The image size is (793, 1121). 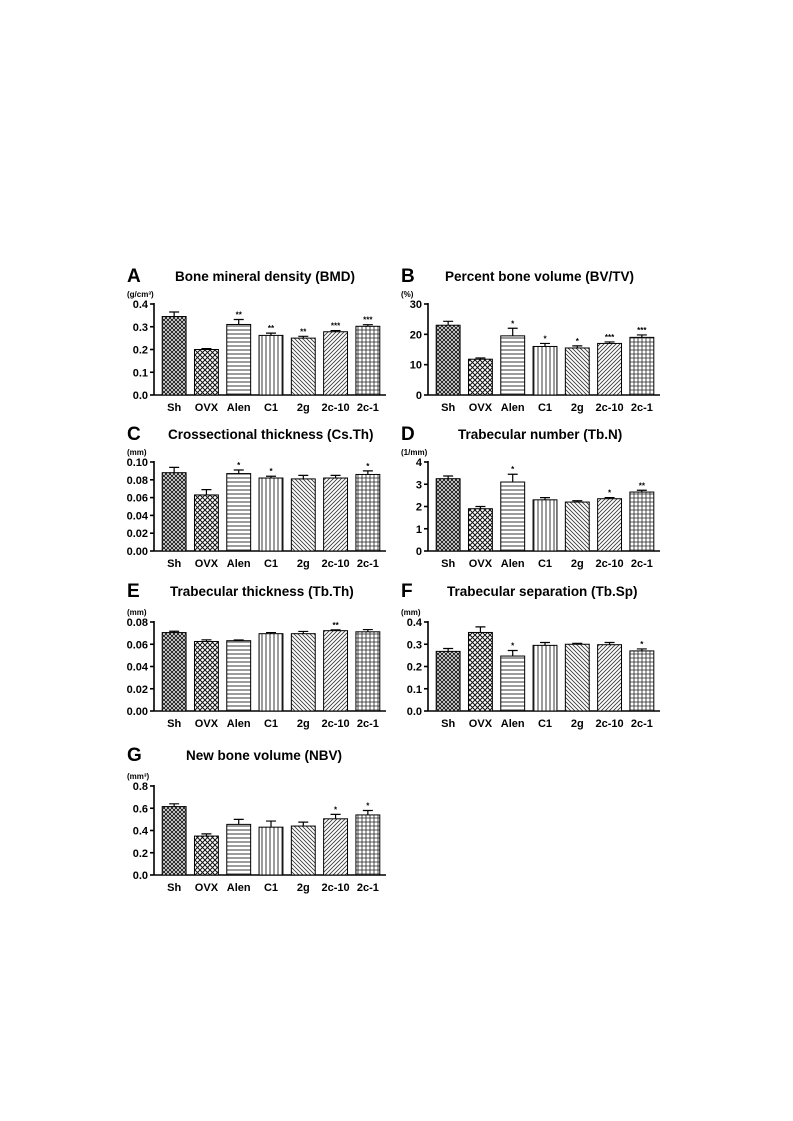 What do you see at coordinates (414, 452) in the screenshot?
I see `y-axis-unit: (1/mm)` at bounding box center [414, 452].